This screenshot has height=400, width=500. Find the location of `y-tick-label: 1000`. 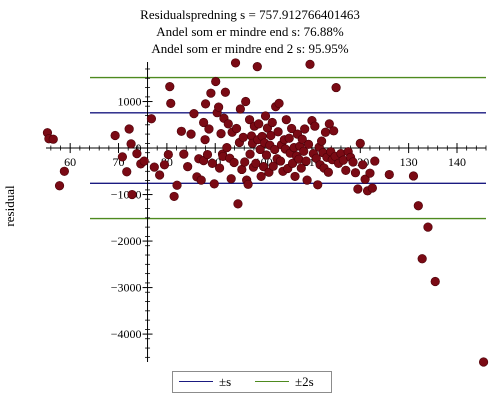

y-tick-label: 1000 is located at coordinates (130, 102).